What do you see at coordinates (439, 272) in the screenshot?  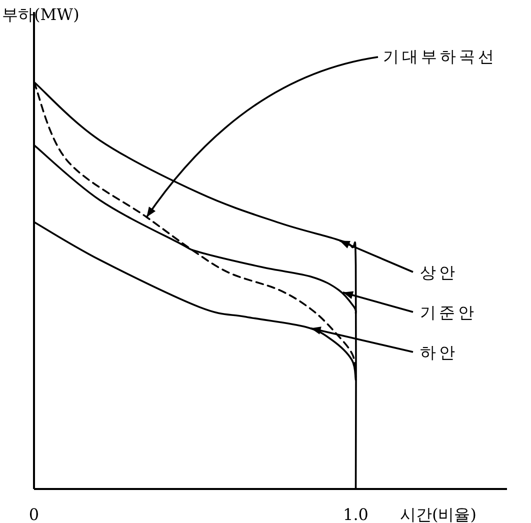 I see `annotation: 상안` at bounding box center [439, 272].